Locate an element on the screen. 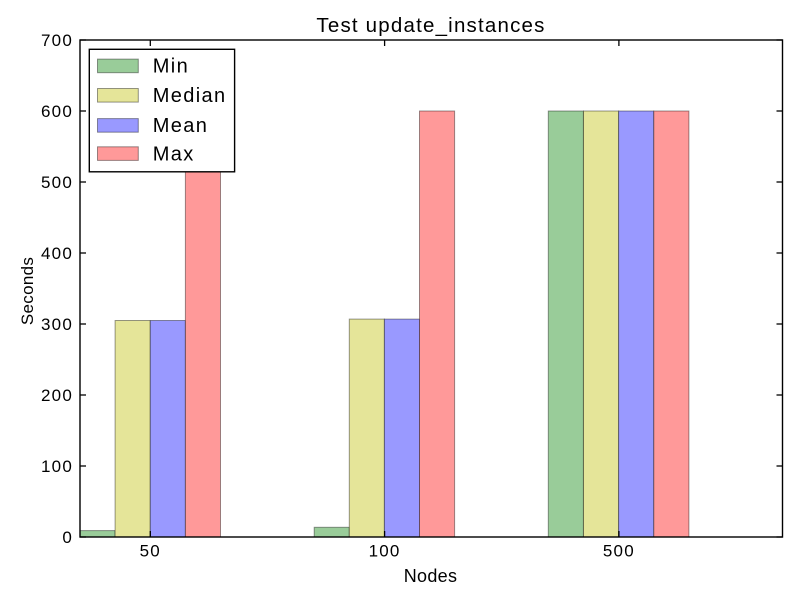 This screenshot has height=600, width=800. svg-text: 300 is located at coordinates (57, 324).